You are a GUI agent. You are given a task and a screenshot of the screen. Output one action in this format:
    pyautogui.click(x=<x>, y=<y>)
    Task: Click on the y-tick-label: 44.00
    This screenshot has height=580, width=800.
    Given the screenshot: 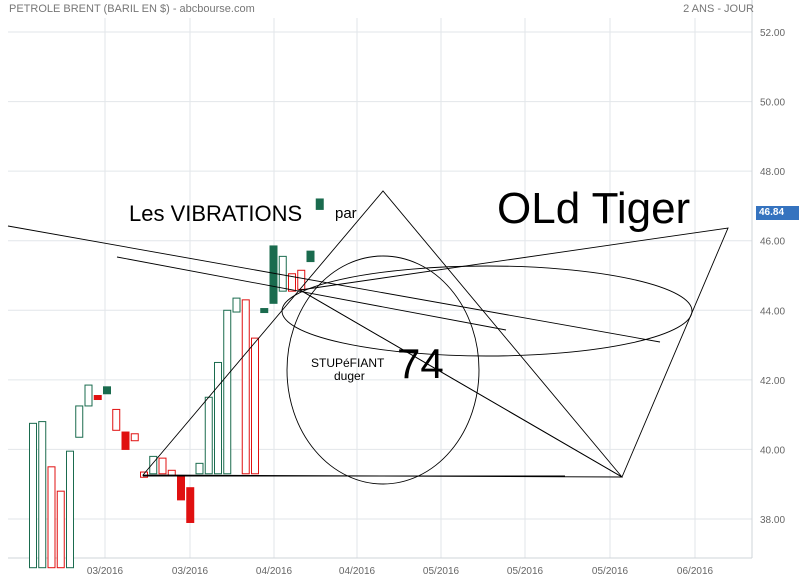 What is the action you would take?
    pyautogui.click(x=772, y=311)
    